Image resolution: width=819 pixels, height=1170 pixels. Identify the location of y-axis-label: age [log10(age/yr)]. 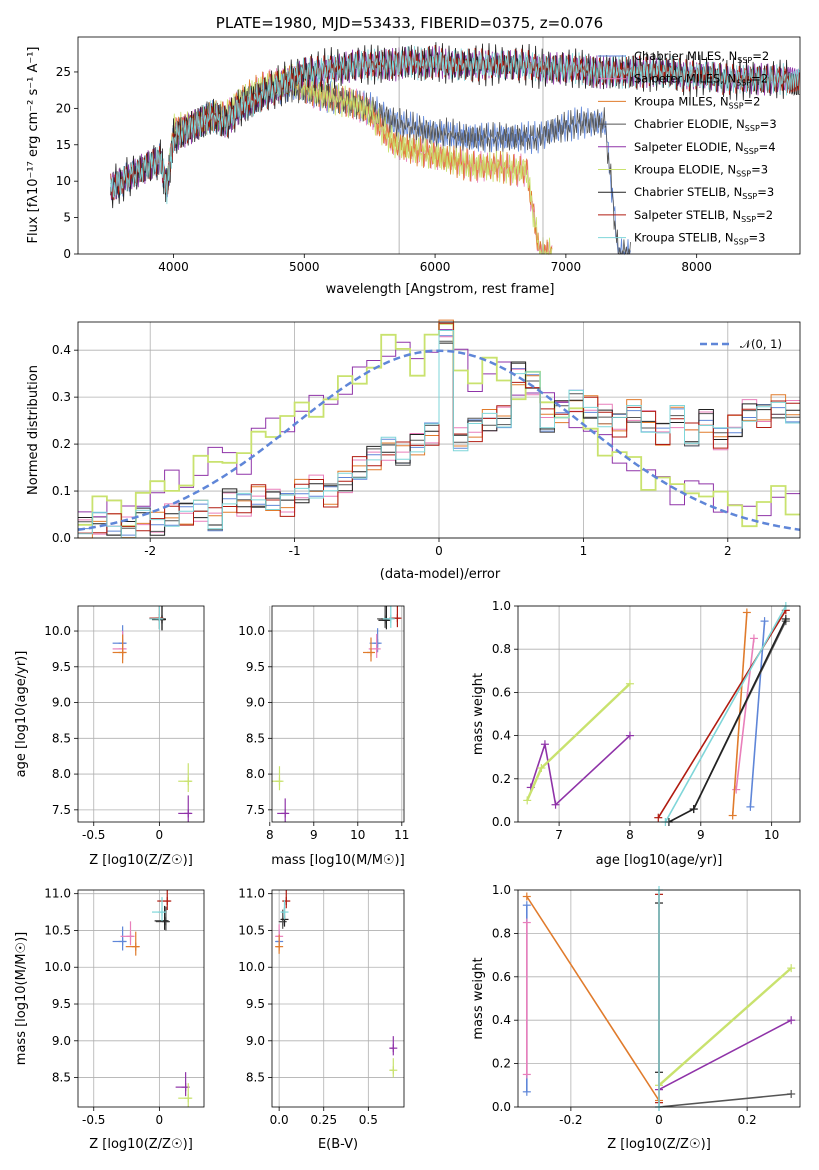
(21, 714).